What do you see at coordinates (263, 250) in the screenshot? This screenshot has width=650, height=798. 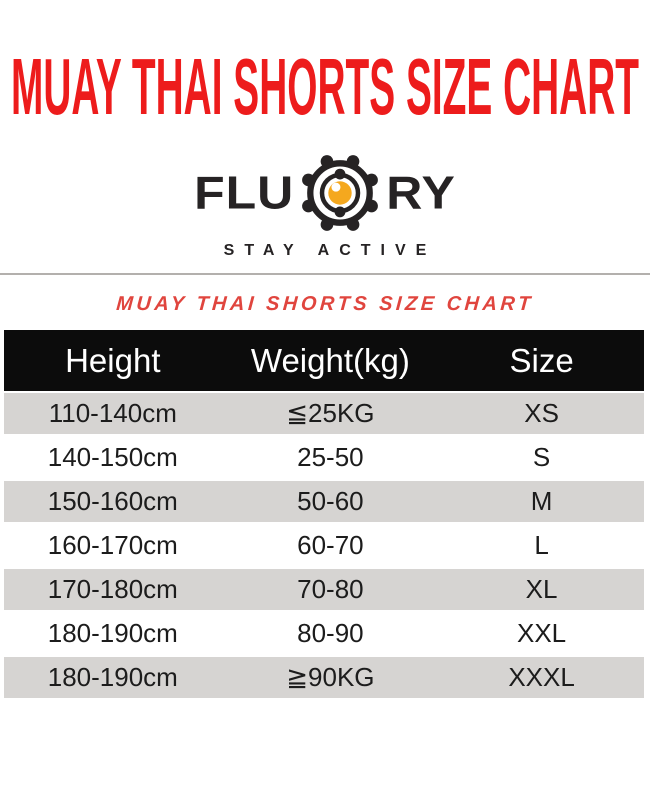 I see `tagline-word: STAY` at bounding box center [263, 250].